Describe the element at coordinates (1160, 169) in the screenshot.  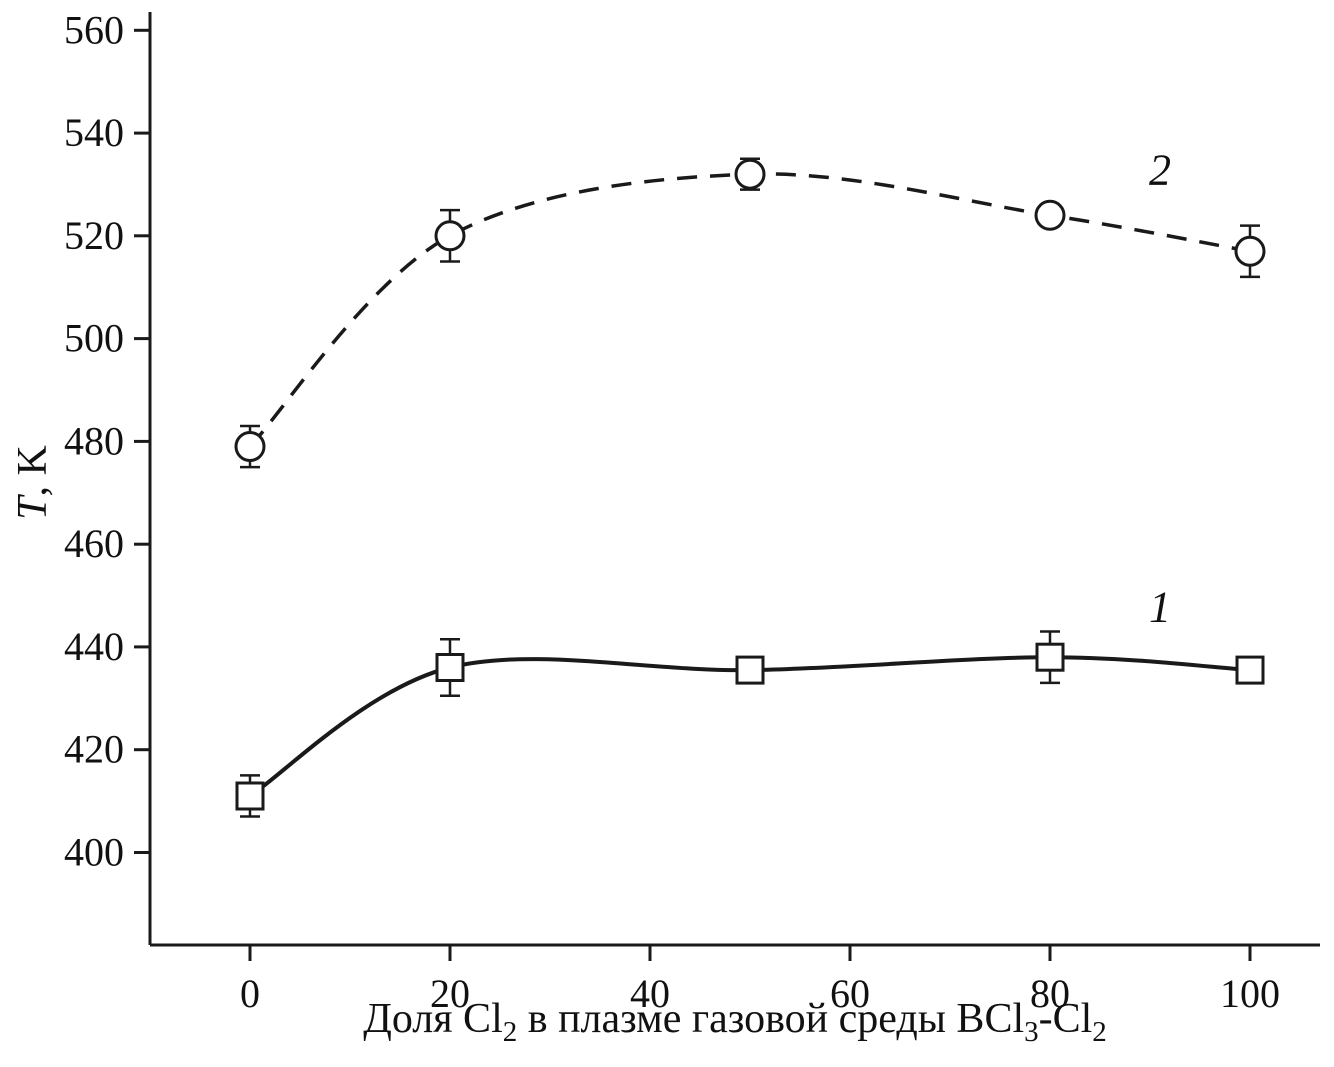
I see `series-2-label: 2` at that location.